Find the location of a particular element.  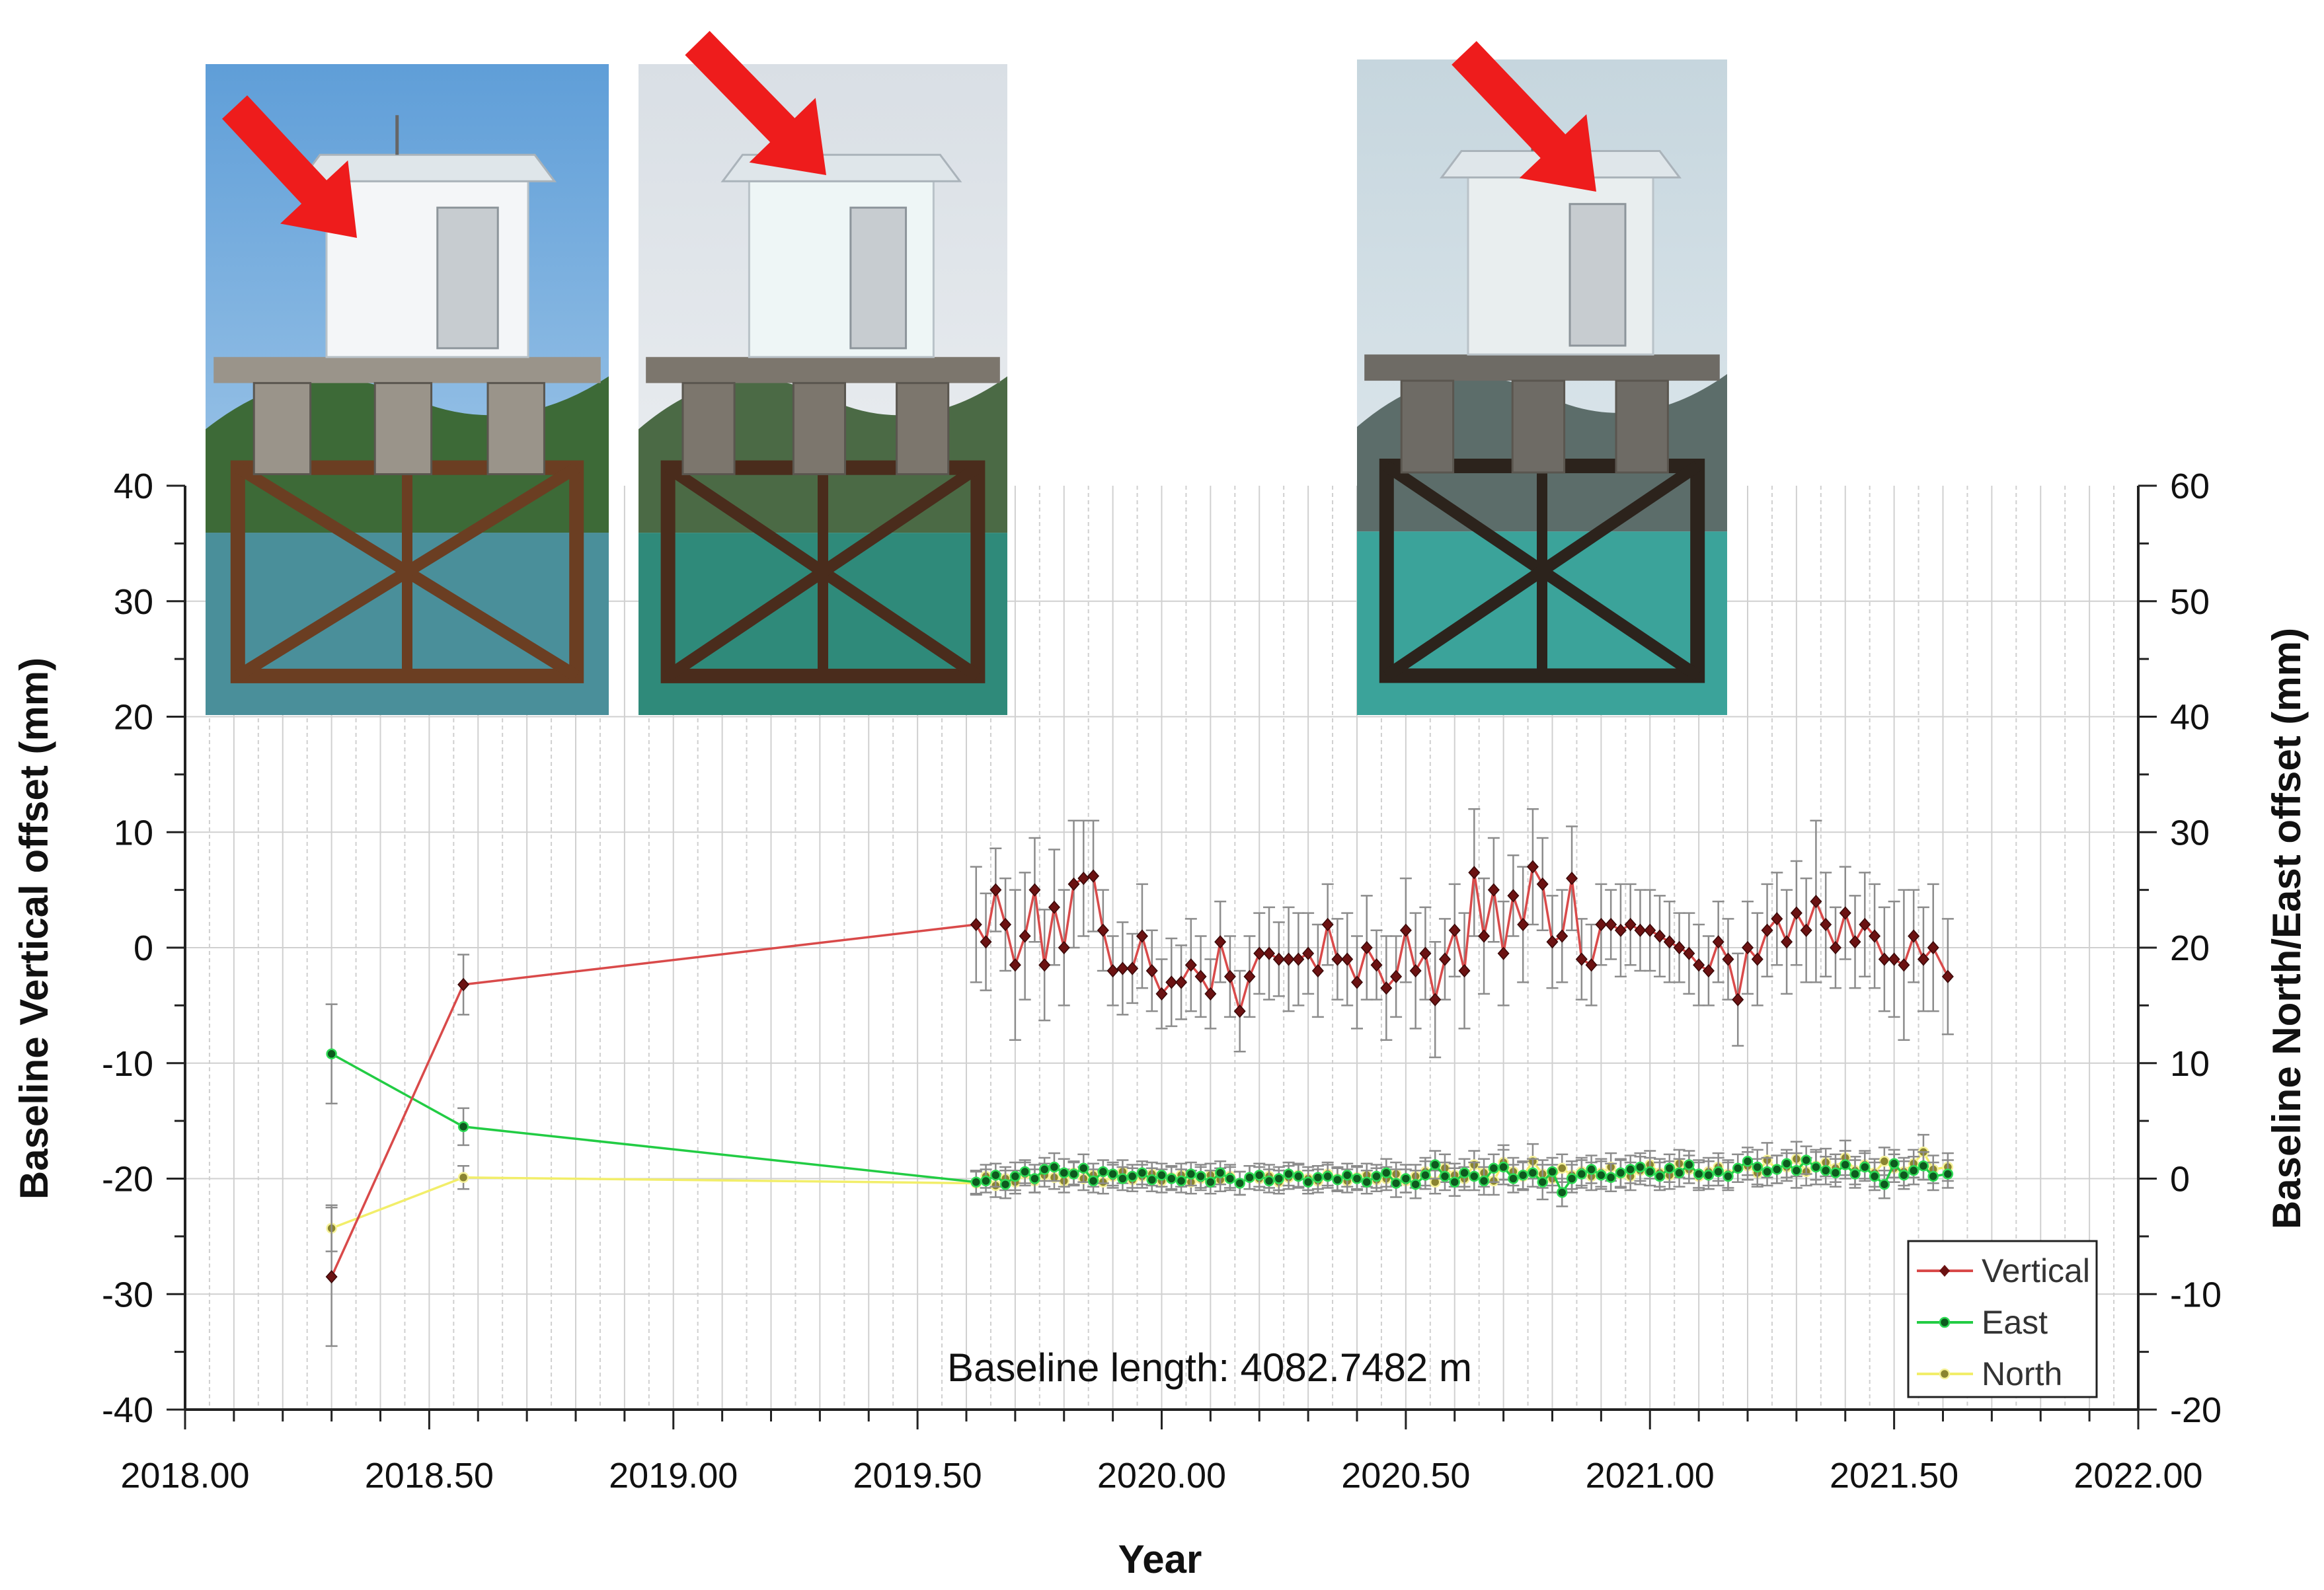

x-tick-label: 2021.50 is located at coordinates (1894, 1475).